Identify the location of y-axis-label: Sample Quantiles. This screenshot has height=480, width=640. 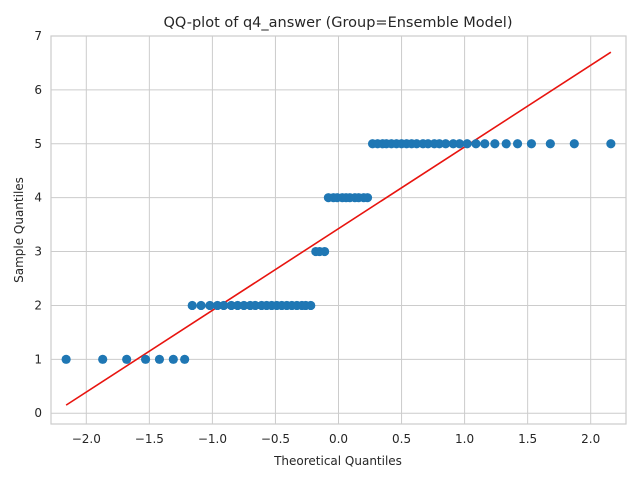
(19, 230).